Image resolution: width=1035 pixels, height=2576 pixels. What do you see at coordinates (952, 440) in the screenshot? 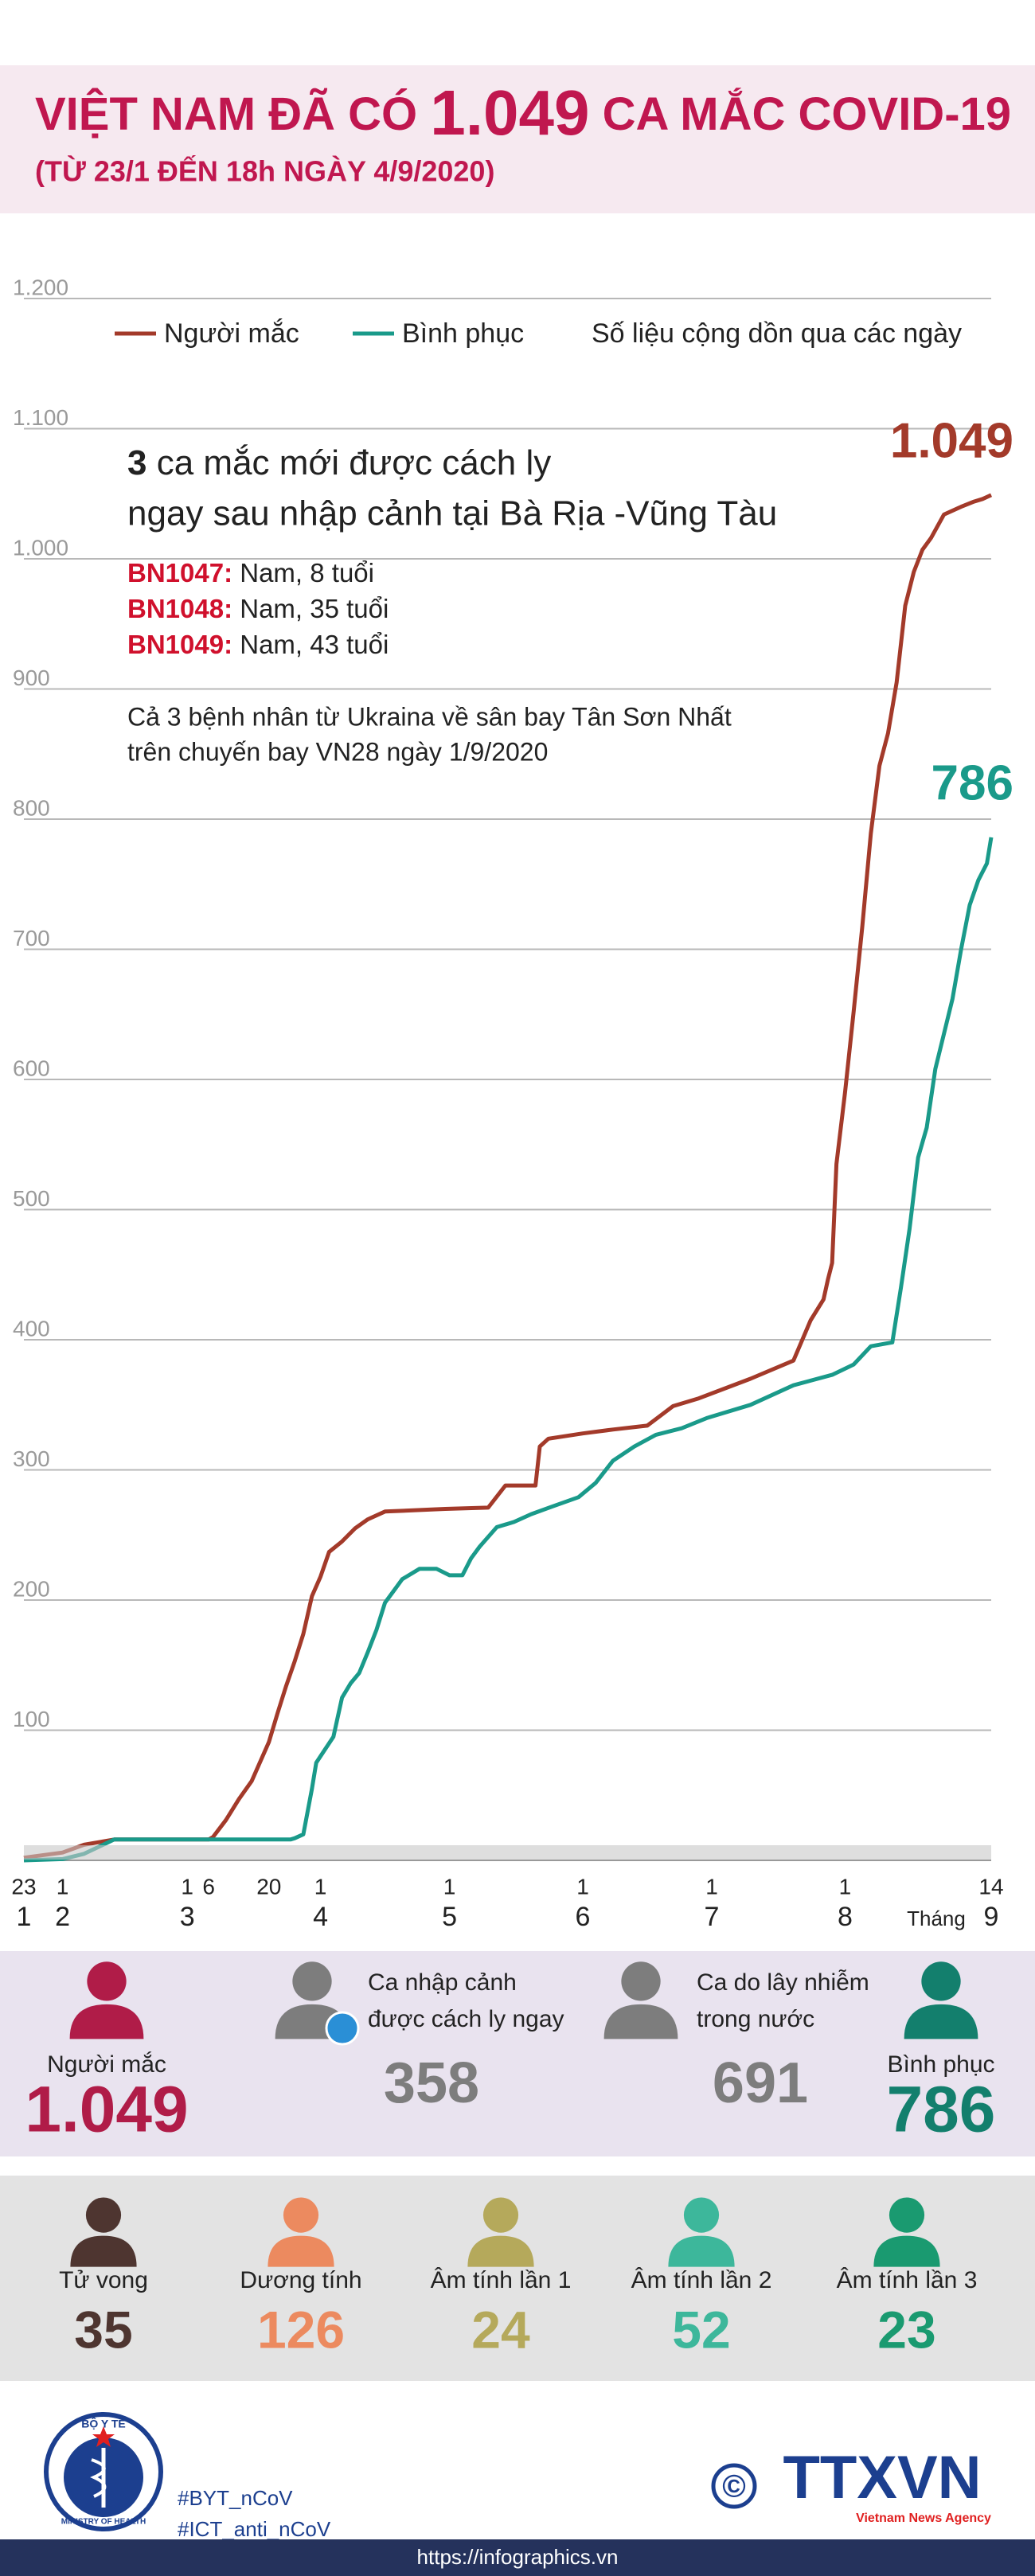
I see `end-label: 1.049` at bounding box center [952, 440].